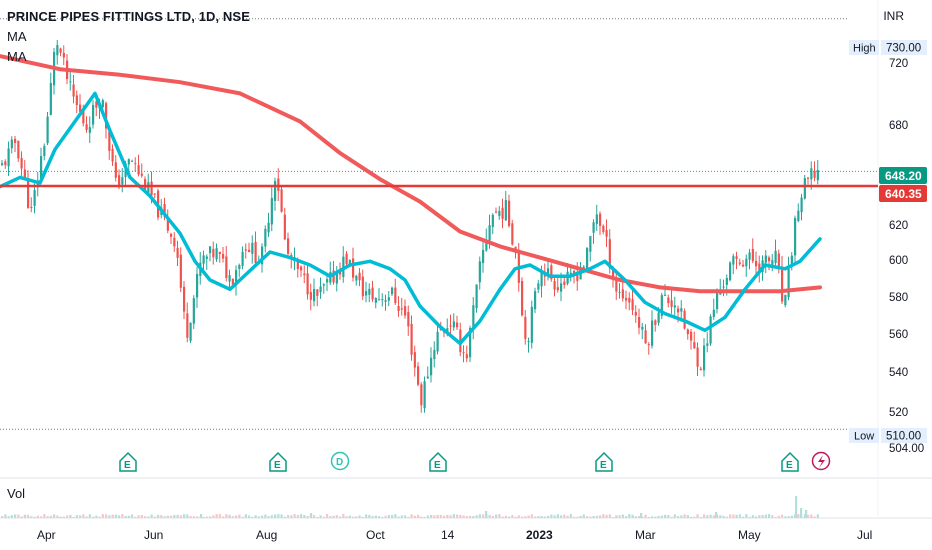 Image resolution: width=932 pixels, height=550 pixels. Describe the element at coordinates (906, 449) in the screenshot. I see `y-tick-label: 504.00` at that location.